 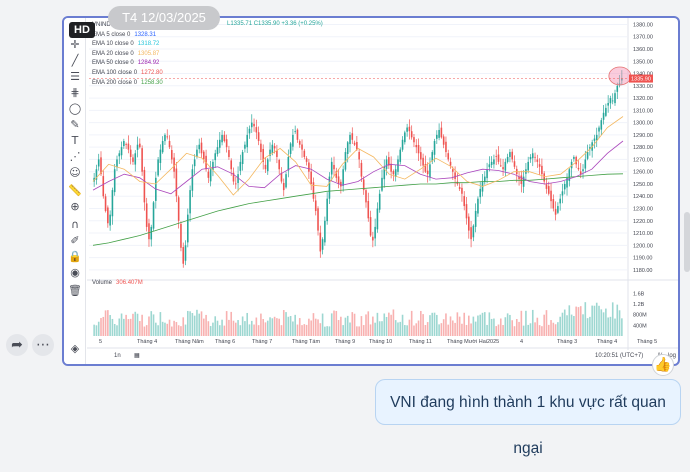 I want to click on brush-icon: ✎, so click(x=75, y=124).